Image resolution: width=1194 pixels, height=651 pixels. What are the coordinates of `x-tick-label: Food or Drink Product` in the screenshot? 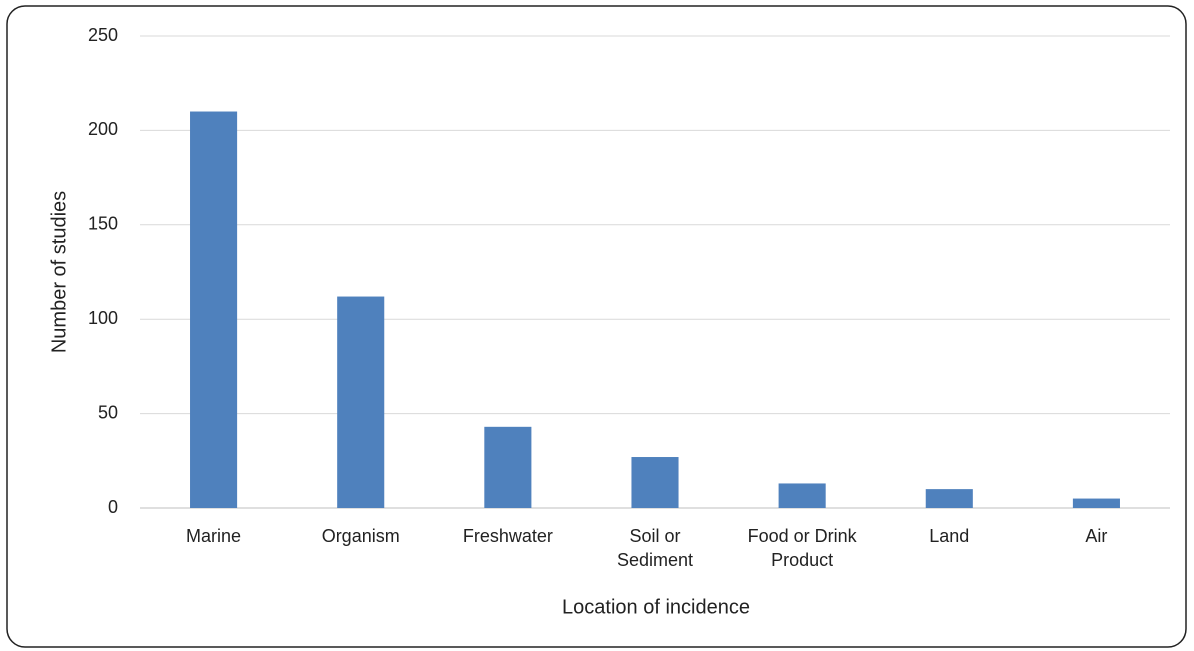 It's located at (802, 548).